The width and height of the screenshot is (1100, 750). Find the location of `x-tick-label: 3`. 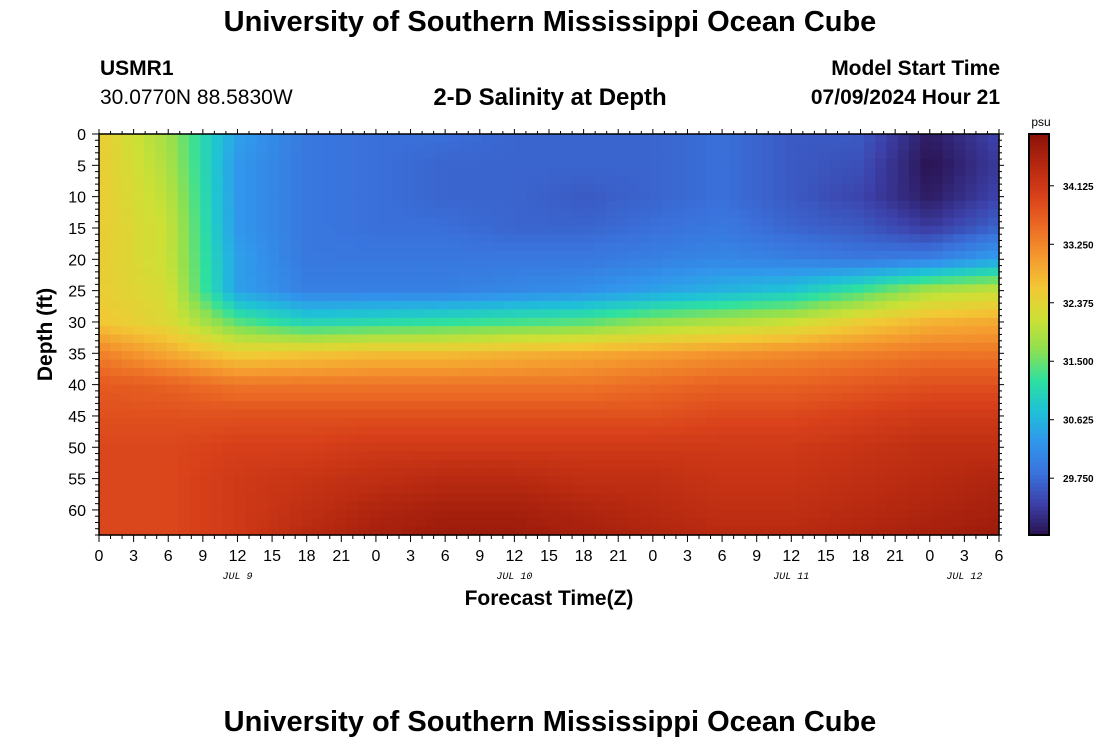

x-tick-label: 3 is located at coordinates (410, 556).